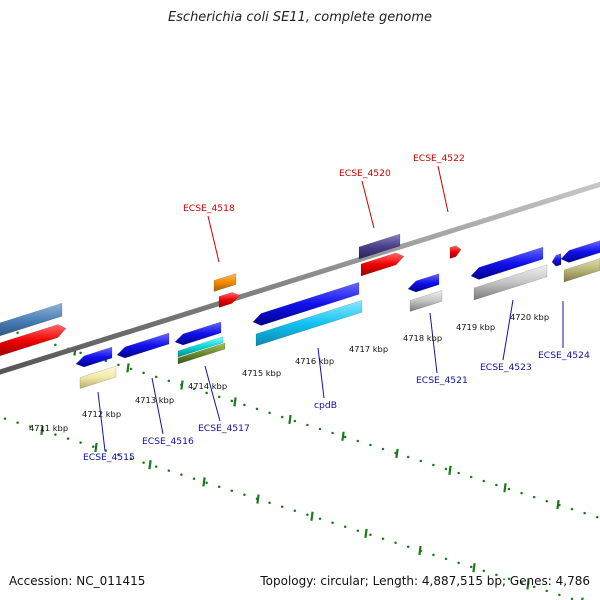 The image size is (600, 600). I want to click on ruler-tick-label: 4713 kbp, so click(154, 400).